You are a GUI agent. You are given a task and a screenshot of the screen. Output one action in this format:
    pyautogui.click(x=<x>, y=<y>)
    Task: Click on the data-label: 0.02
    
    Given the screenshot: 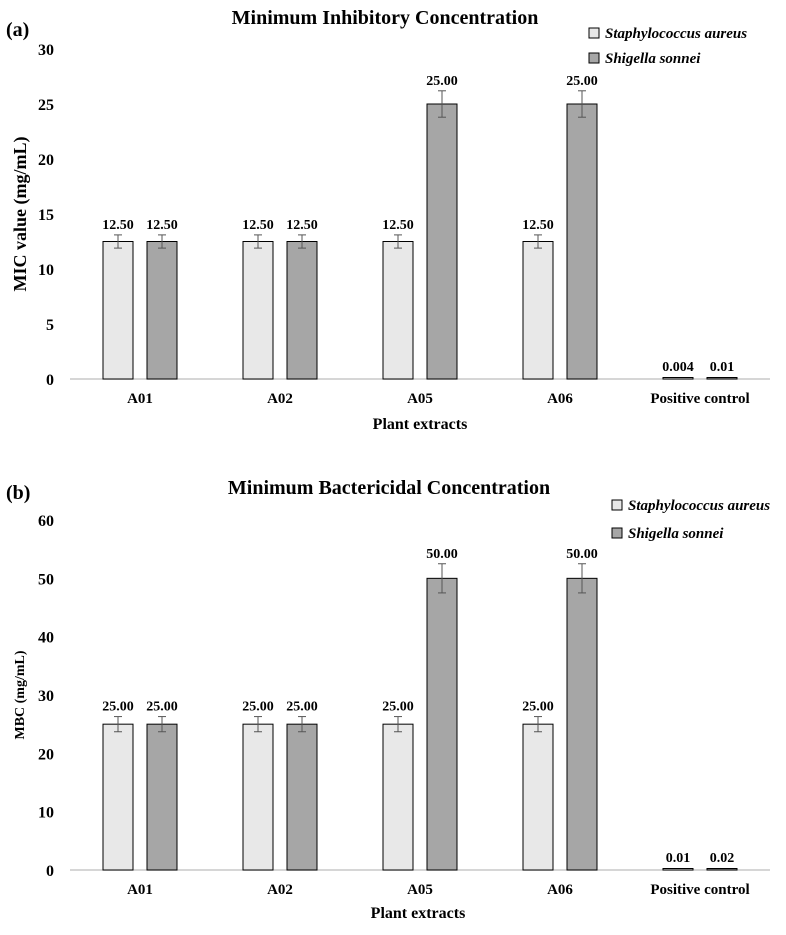 What is the action you would take?
    pyautogui.click(x=722, y=858)
    